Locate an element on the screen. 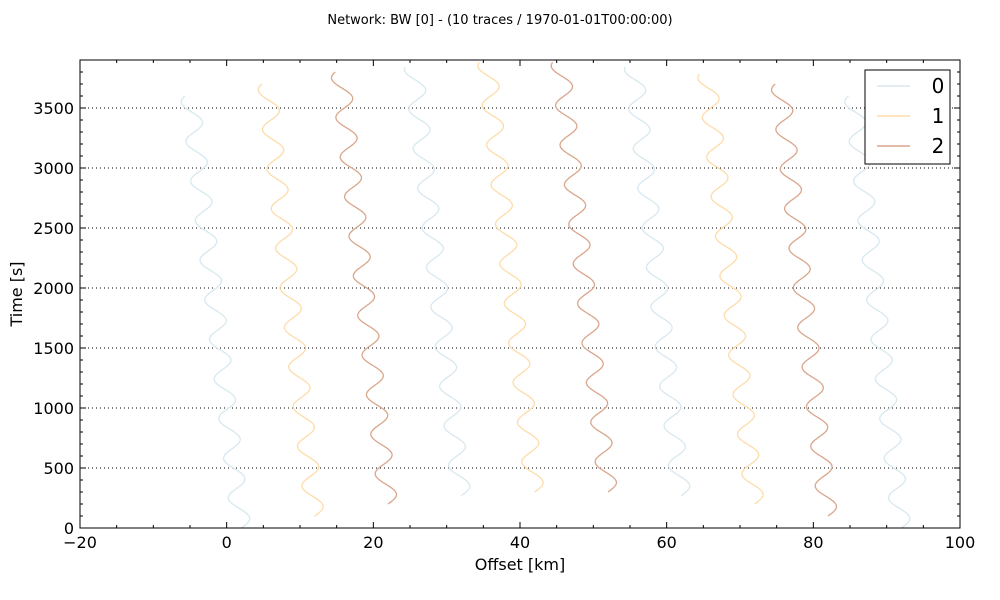 The width and height of the screenshot is (1000, 600). x-tick-label-2: 20 is located at coordinates (373, 542).